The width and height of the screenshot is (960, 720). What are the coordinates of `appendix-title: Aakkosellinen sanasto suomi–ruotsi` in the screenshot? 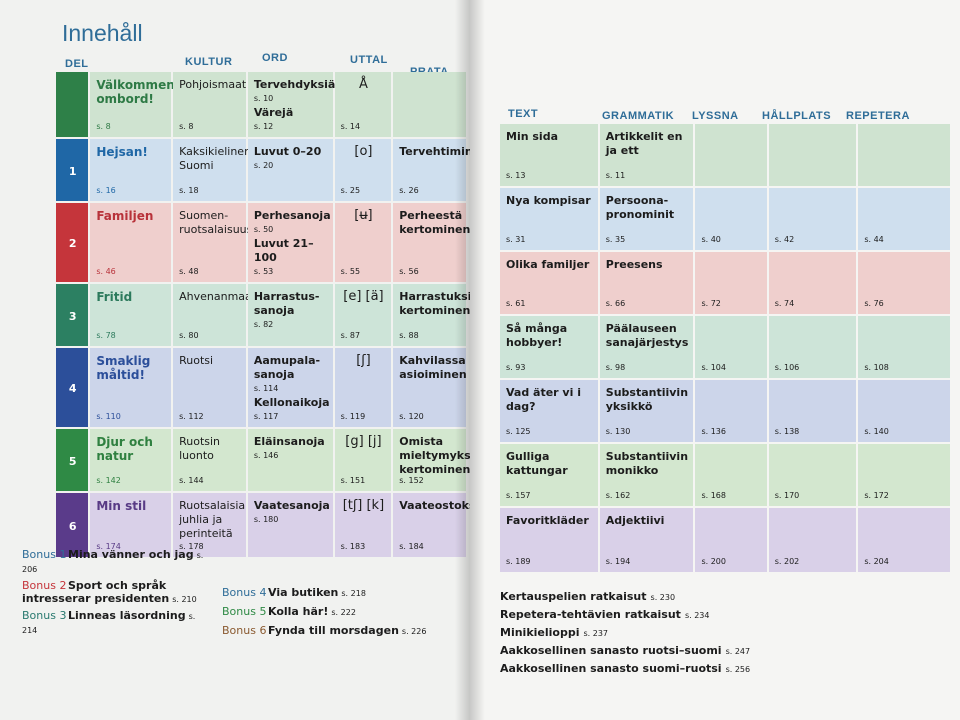 It's located at (611, 668).